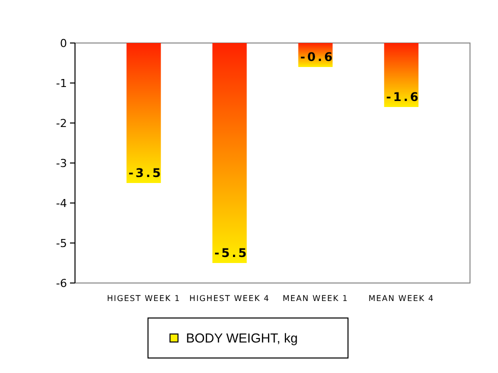 This screenshot has height=373, width=498. Describe the element at coordinates (231, 253) in the screenshot. I see `data-label: -5.5` at that location.